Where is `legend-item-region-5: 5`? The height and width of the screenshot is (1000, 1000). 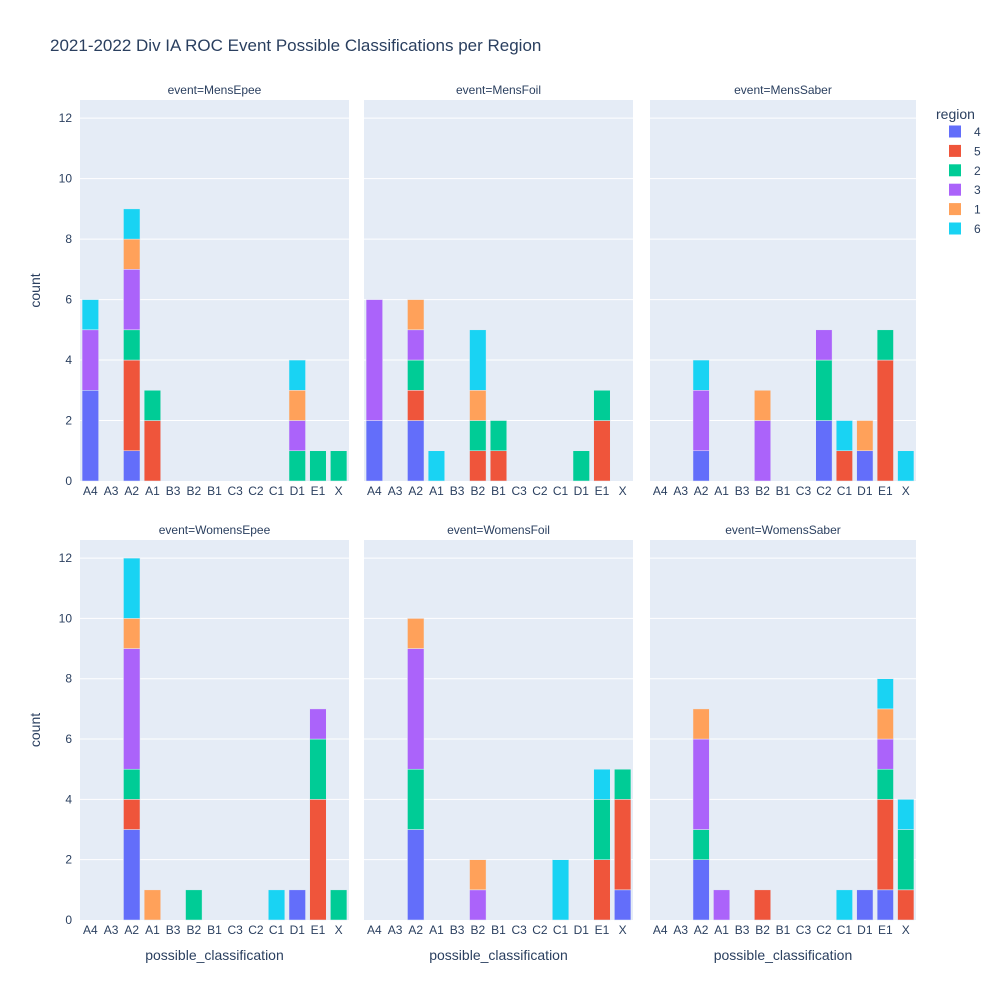
legend-item-region-5: 5 is located at coordinates (965, 151).